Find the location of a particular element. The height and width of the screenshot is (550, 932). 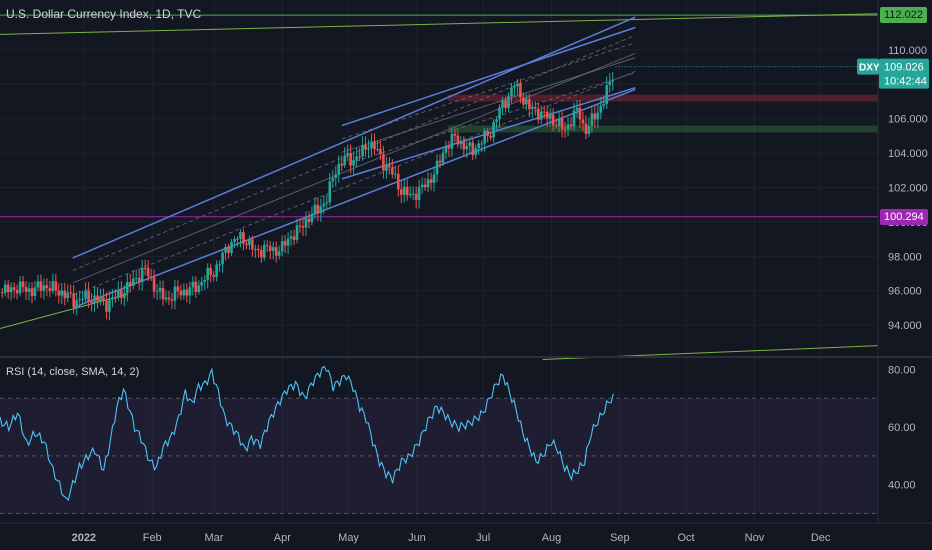

x-tick-label: Nov is located at coordinates (755, 538).